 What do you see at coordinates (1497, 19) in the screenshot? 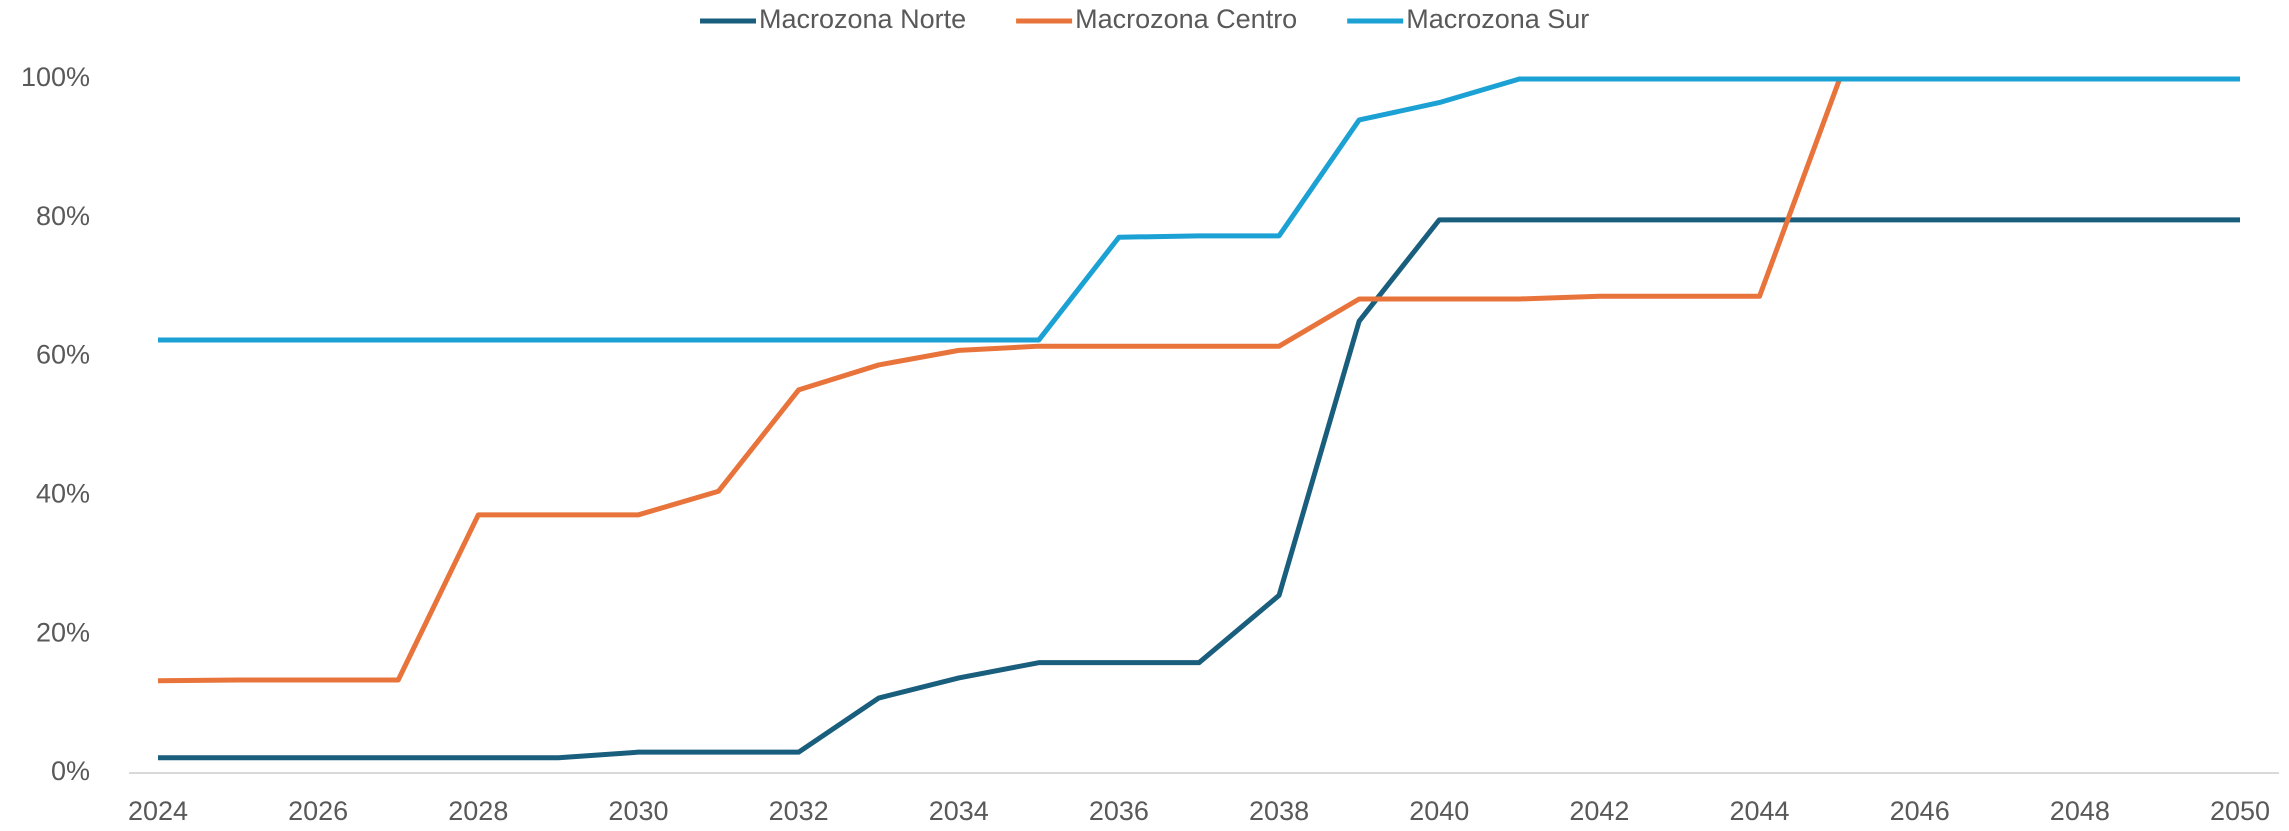
I see `legend-label: Macrozona Sur` at bounding box center [1497, 19].